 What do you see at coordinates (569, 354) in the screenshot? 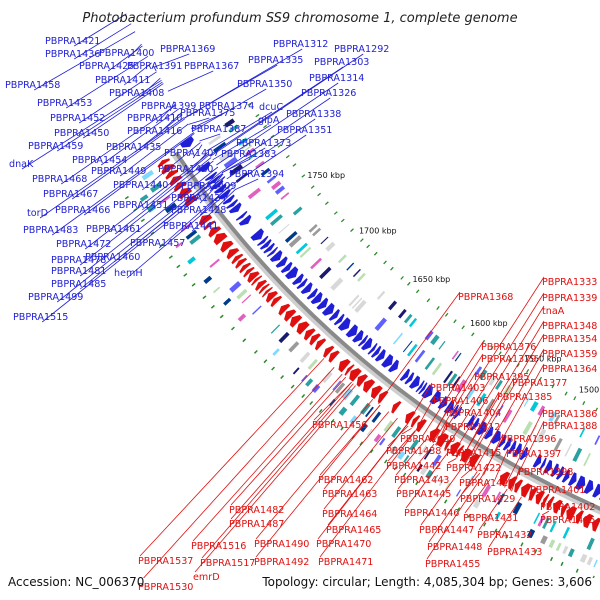
I see `reverse-gene-label: PBPRA1359` at bounding box center [569, 354].